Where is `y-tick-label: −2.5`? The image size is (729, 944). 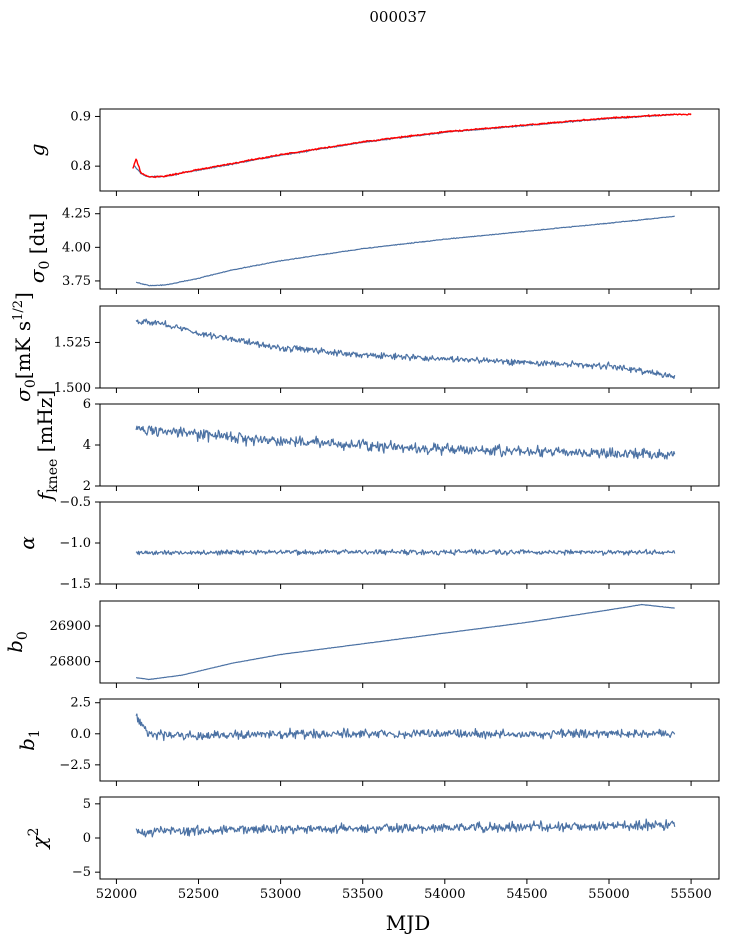 y-tick-label: −2.5 is located at coordinates (75, 765).